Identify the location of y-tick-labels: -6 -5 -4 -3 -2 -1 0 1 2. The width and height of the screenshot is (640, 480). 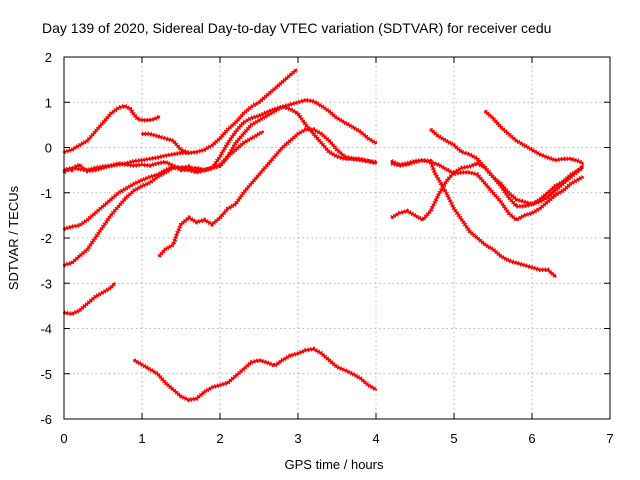
(46, 238).